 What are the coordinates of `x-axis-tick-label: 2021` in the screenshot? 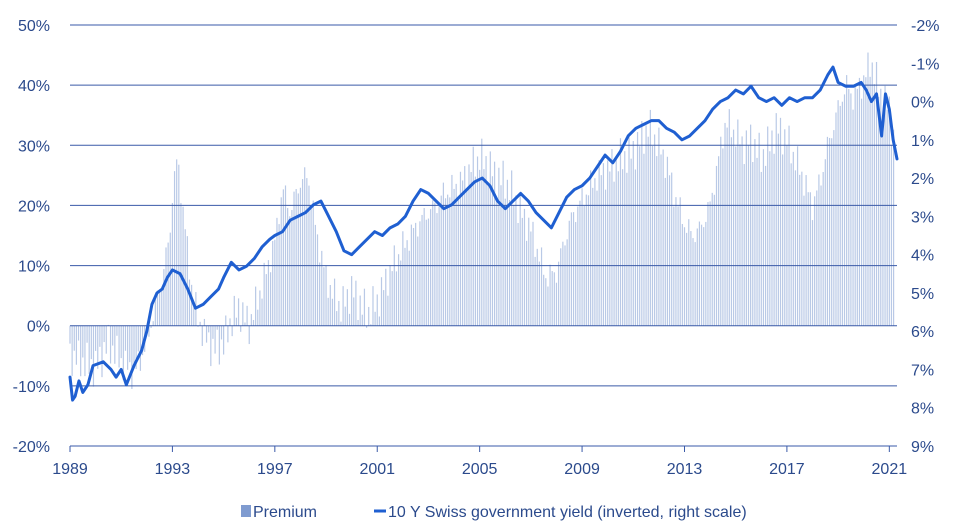 It's located at (890, 469).